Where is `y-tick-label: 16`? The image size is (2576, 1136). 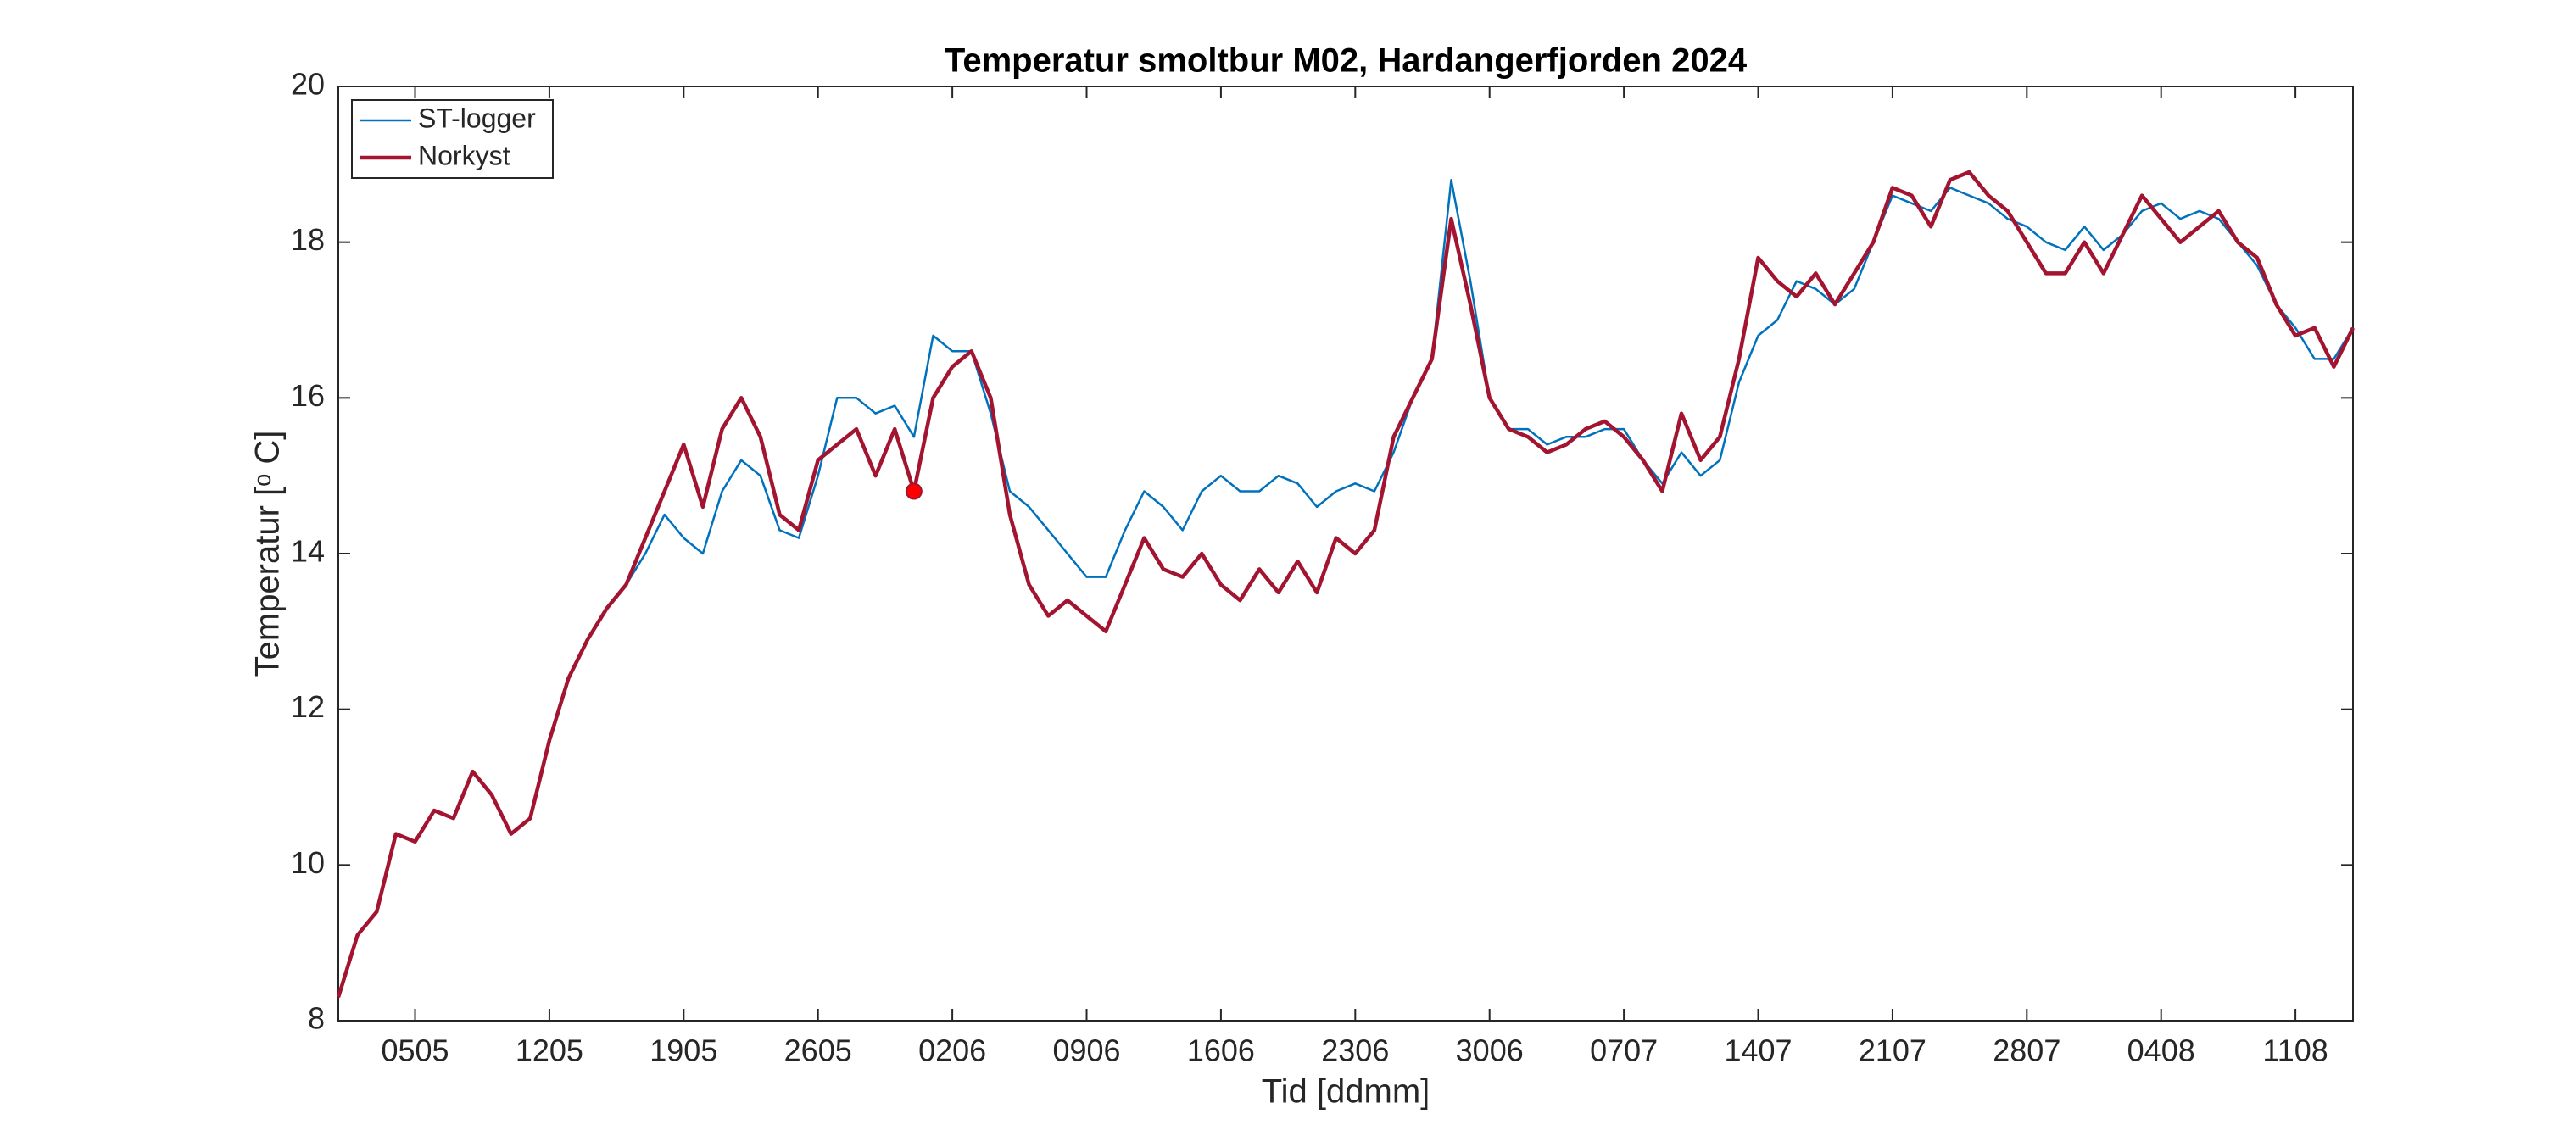
y-tick-label: 16 is located at coordinates (308, 395).